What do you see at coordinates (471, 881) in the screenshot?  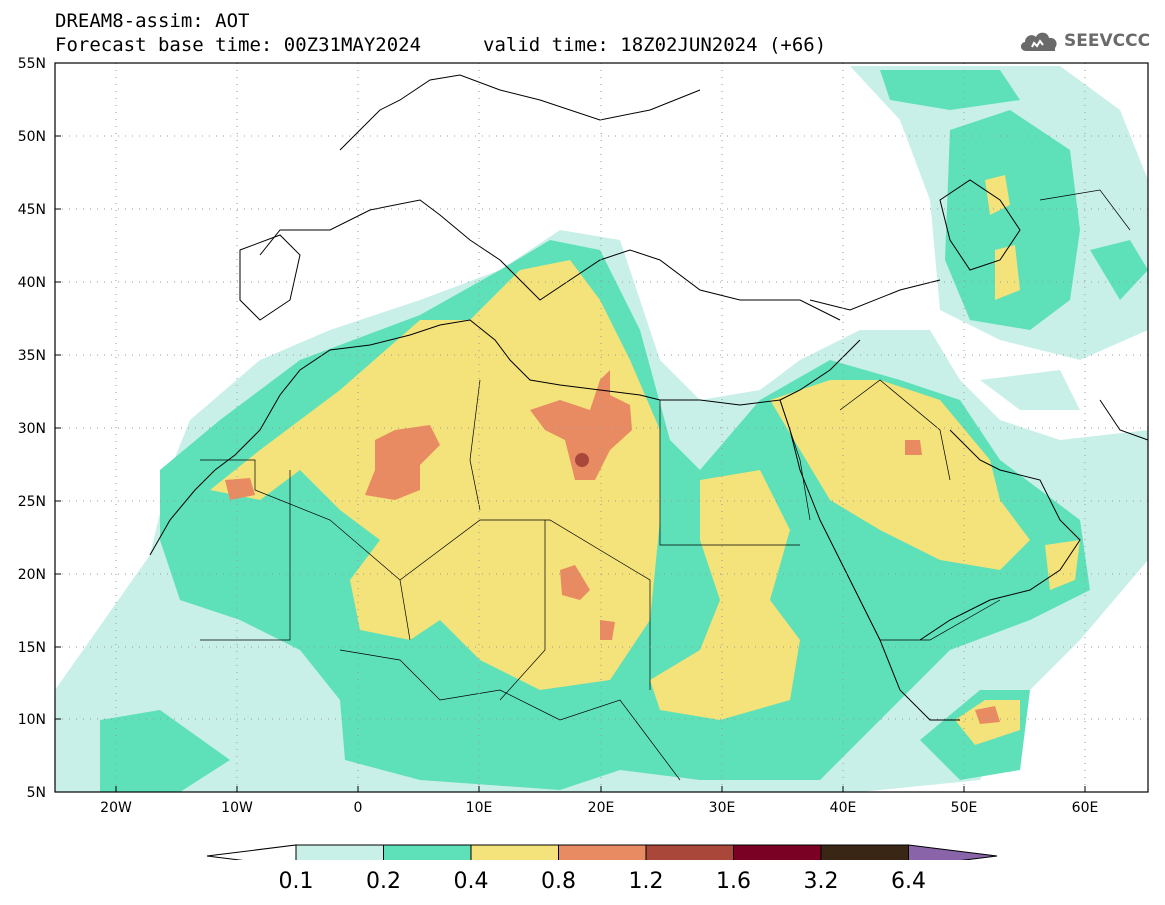 I see `colorbar-label: 0.4` at bounding box center [471, 881].